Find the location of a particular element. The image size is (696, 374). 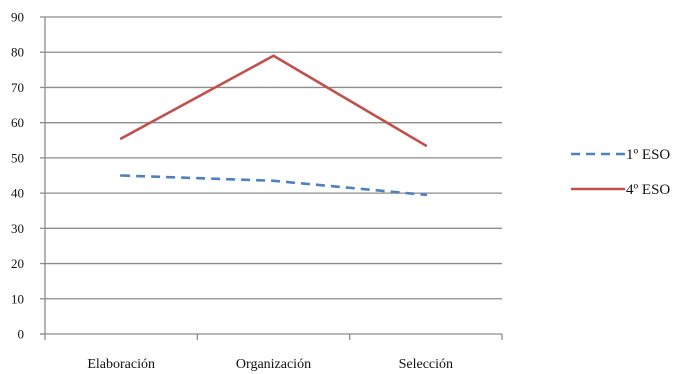

y-tick-label: 60 is located at coordinates (17, 122).